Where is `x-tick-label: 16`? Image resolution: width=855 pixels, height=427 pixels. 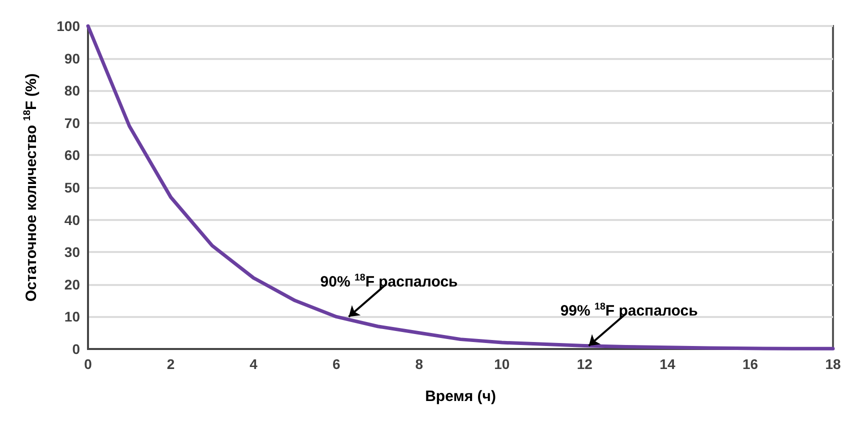
x-tick-label: 16 is located at coordinates (750, 364).